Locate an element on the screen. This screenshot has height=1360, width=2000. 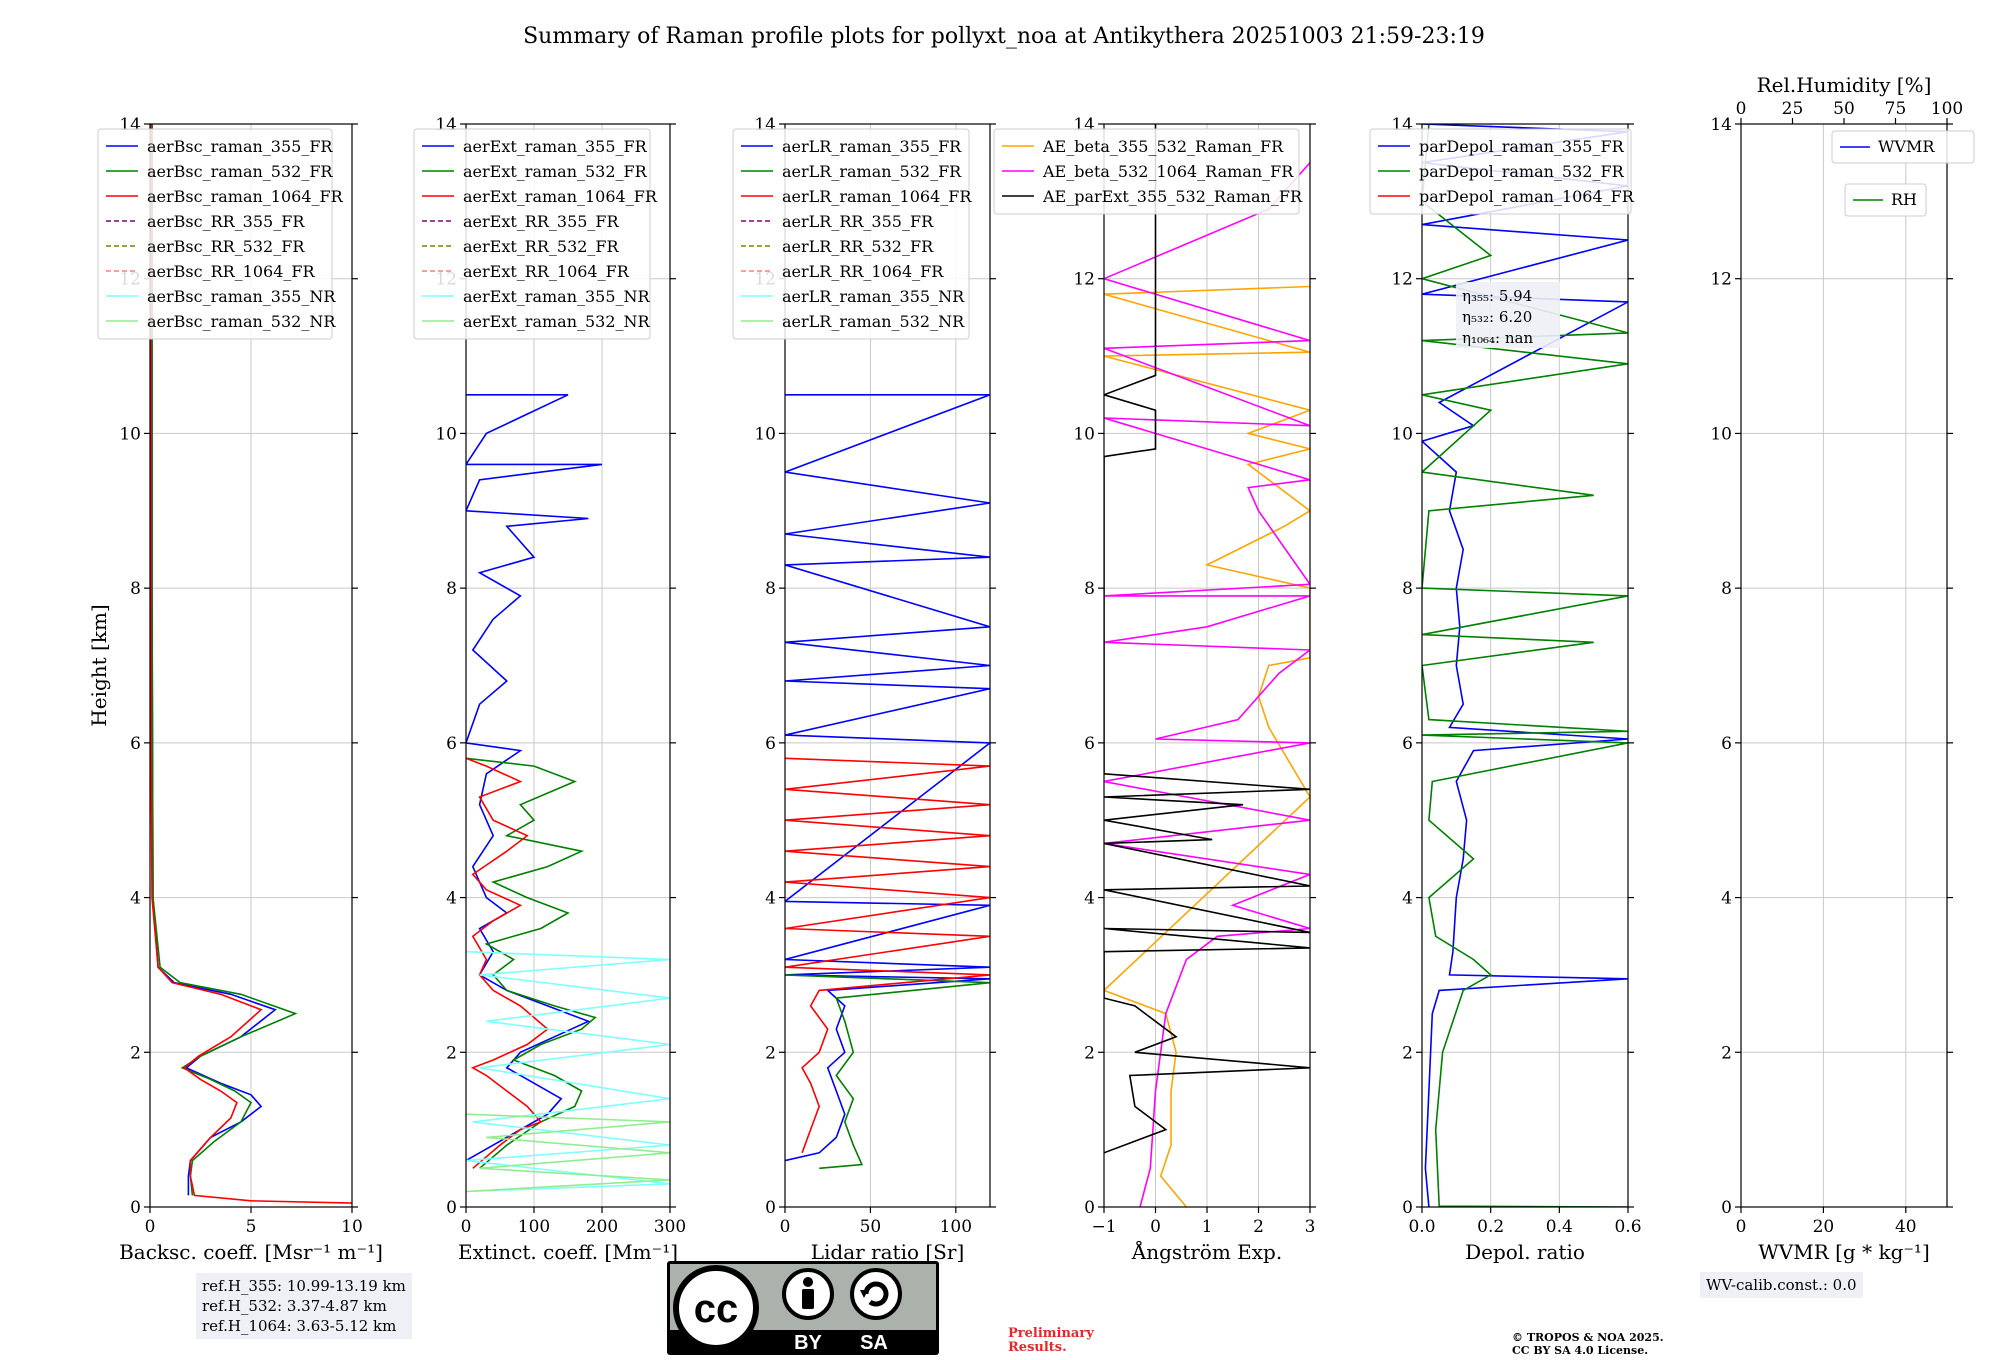
xtick-label-ae-2: 1 is located at coordinates (1207, 1227).